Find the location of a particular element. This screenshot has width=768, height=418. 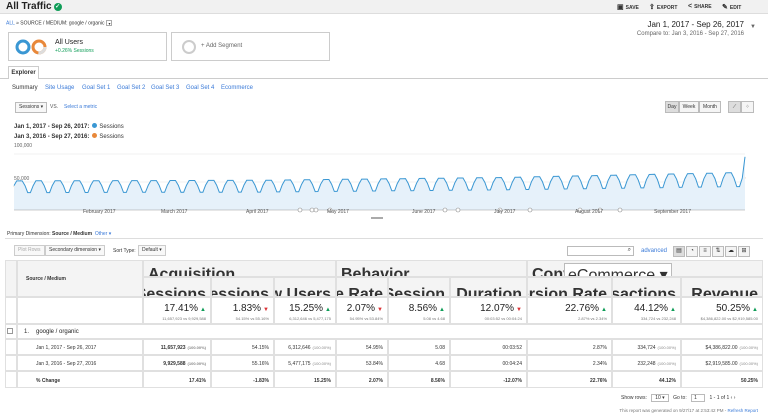

cell-value: 232,248 (100.00%) is located at coordinates (656, 364).